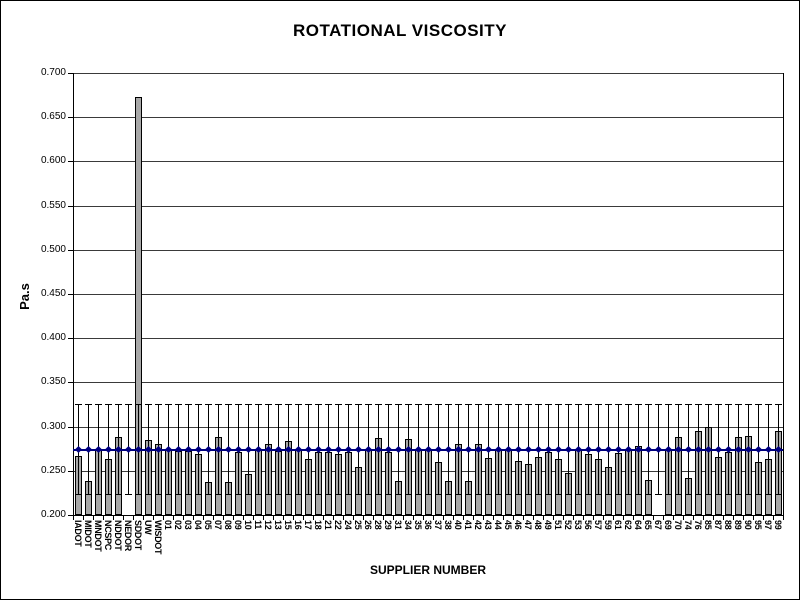  What do you see at coordinates (88, 534) in the screenshot?
I see `x-tick-label: MIDOT` at bounding box center [88, 534].